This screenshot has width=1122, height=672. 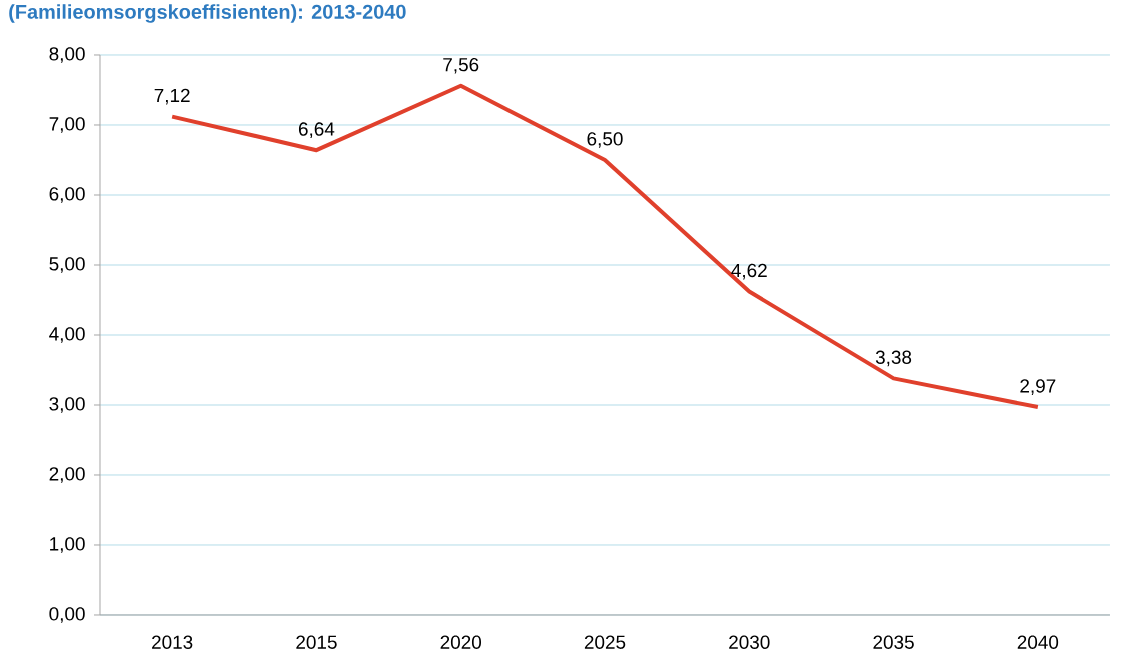 What do you see at coordinates (67, 615) in the screenshot?
I see `y-tick-label: 0,00` at bounding box center [67, 615].